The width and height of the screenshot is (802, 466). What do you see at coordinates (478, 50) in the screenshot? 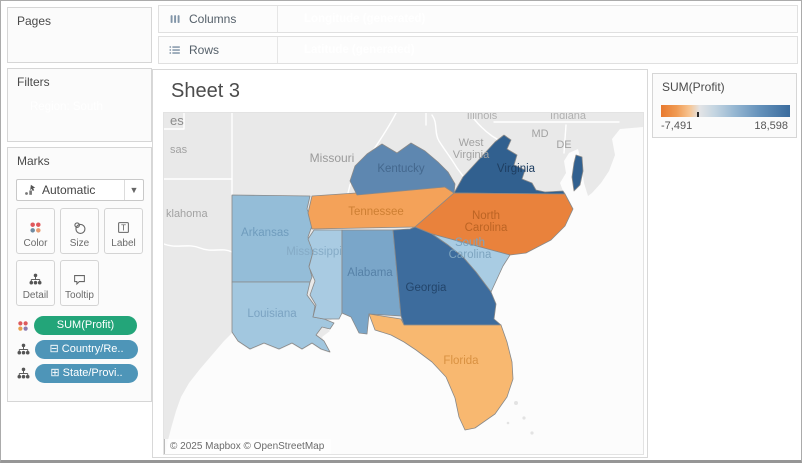
I see `rows-shelf: Rows Latitude (generated)` at bounding box center [478, 50].